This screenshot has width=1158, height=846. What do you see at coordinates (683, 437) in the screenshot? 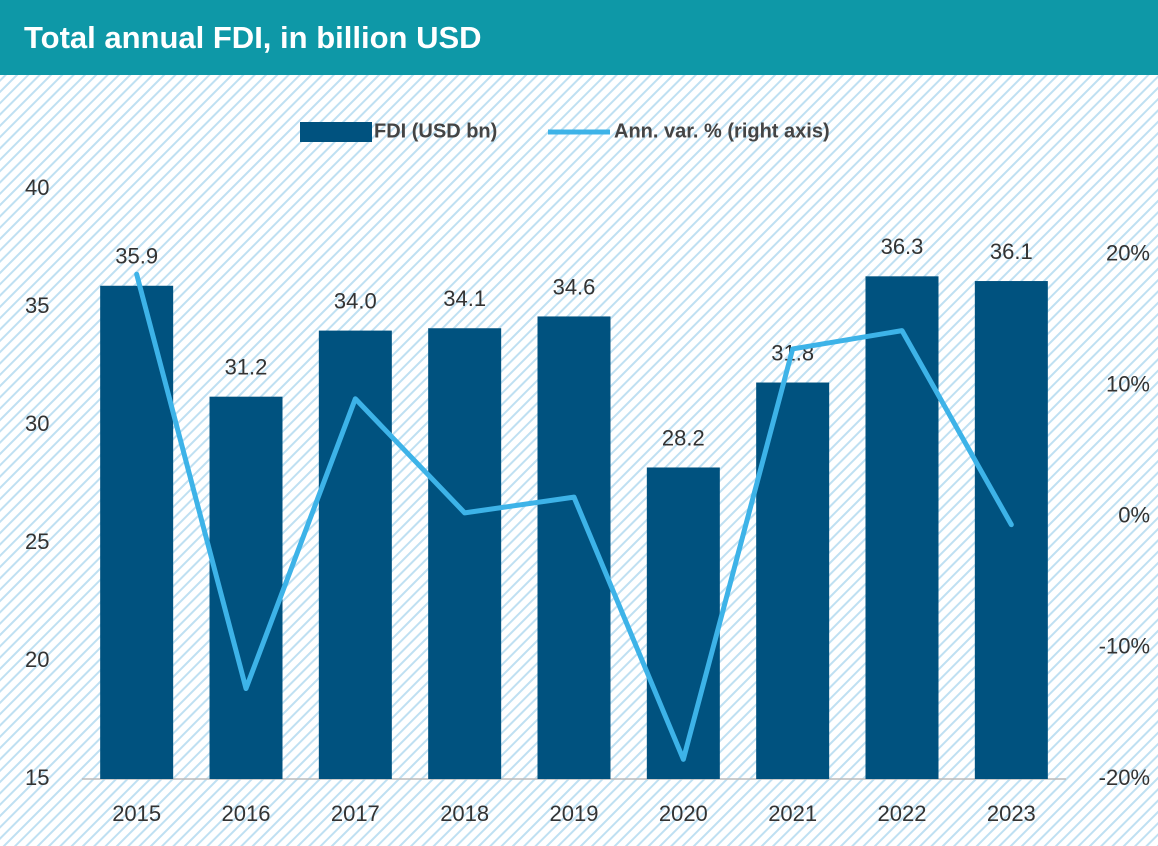
I see `data-label: 28.2` at bounding box center [683, 437].